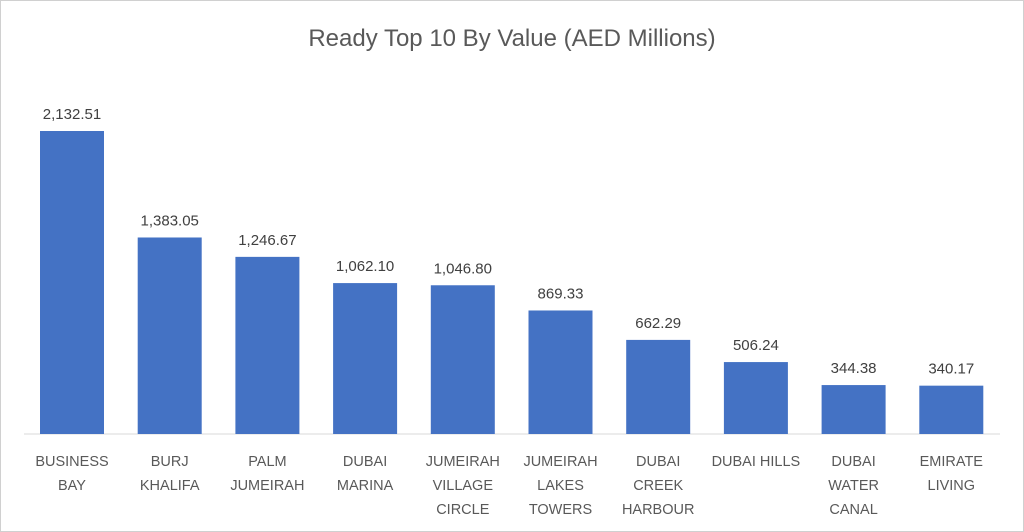  Describe the element at coordinates (658, 323) in the screenshot. I see `data-label: 662.29` at that location.